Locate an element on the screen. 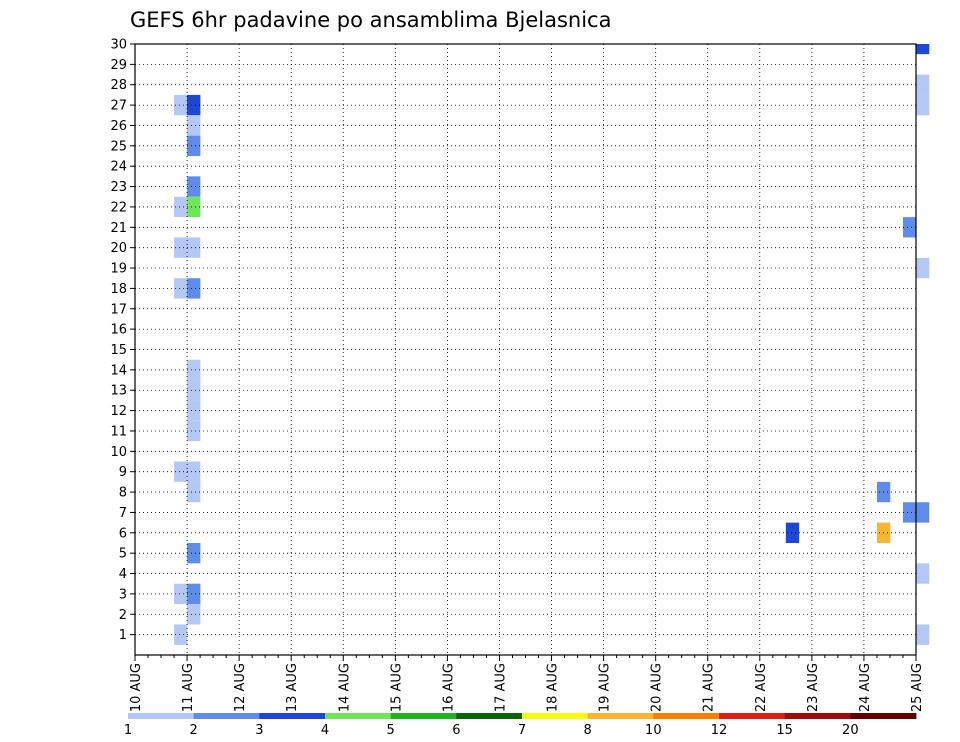 This screenshot has width=960, height=742. y-tick-label: 20 is located at coordinates (118, 248).